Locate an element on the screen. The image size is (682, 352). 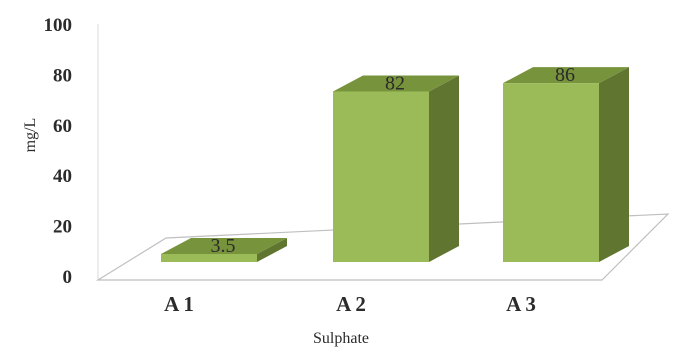
y-tick-label: 0 is located at coordinates (68, 277).